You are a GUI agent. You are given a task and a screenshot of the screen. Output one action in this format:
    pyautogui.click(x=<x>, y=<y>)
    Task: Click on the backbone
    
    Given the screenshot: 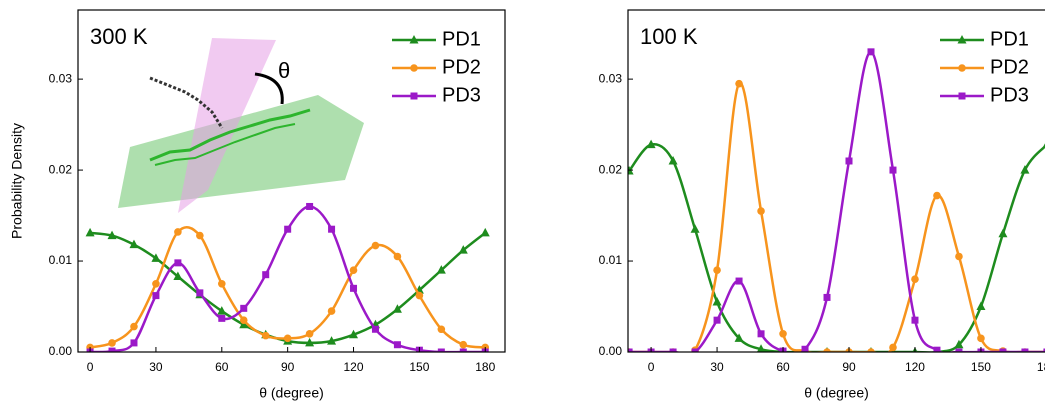 What is the action you would take?
    pyautogui.click(x=225, y=144)
    